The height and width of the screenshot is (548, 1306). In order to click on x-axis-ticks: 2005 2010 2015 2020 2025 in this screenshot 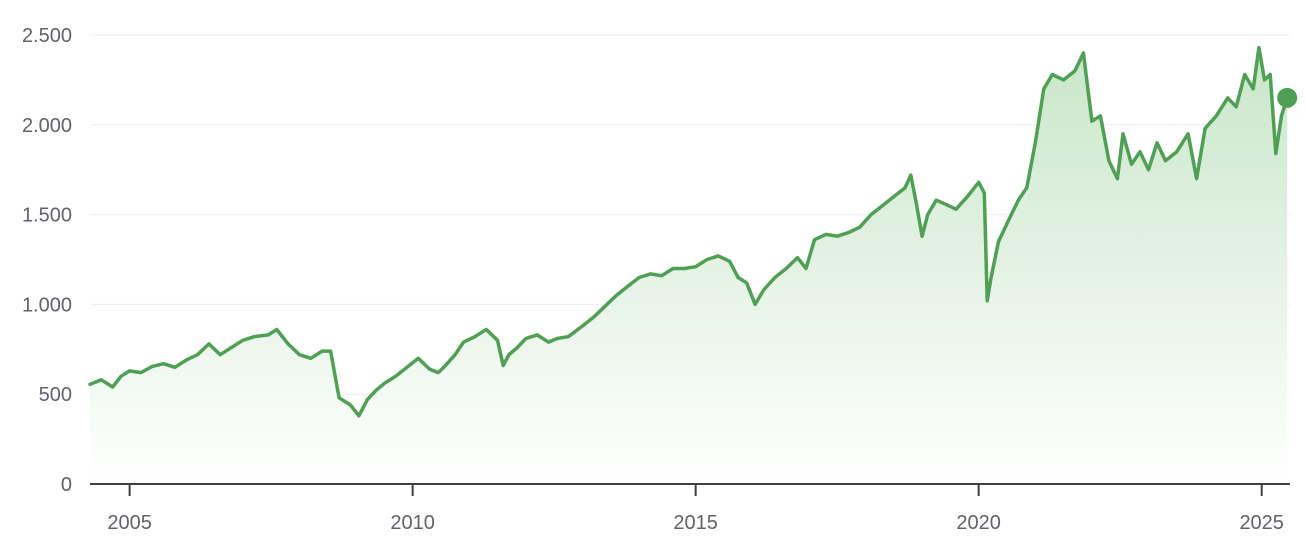, I will do `click(695, 509)`.